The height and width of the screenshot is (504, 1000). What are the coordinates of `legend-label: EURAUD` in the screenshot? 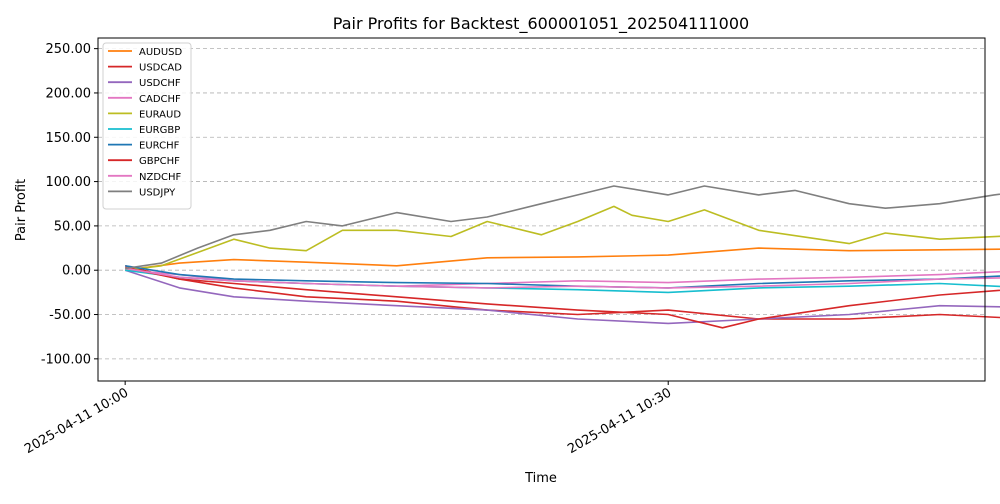 It's located at (160, 114).